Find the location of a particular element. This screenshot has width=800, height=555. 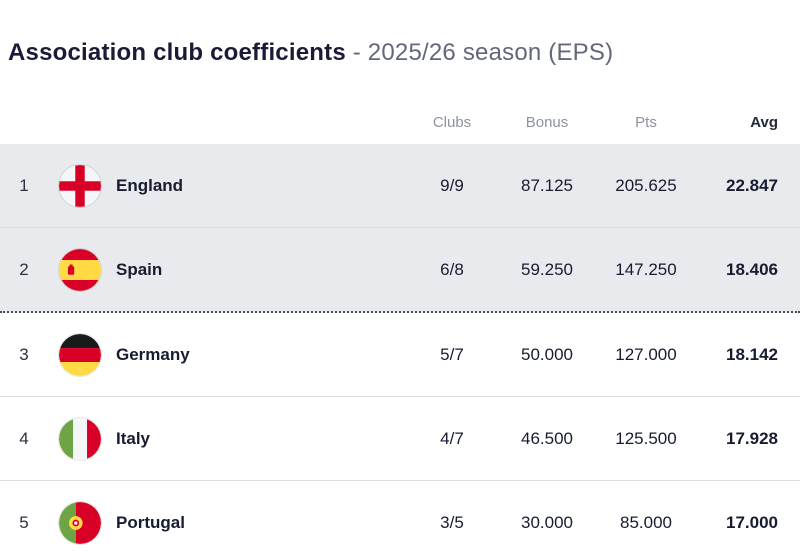

clubs-value: 6/8 is located at coordinates (452, 269).